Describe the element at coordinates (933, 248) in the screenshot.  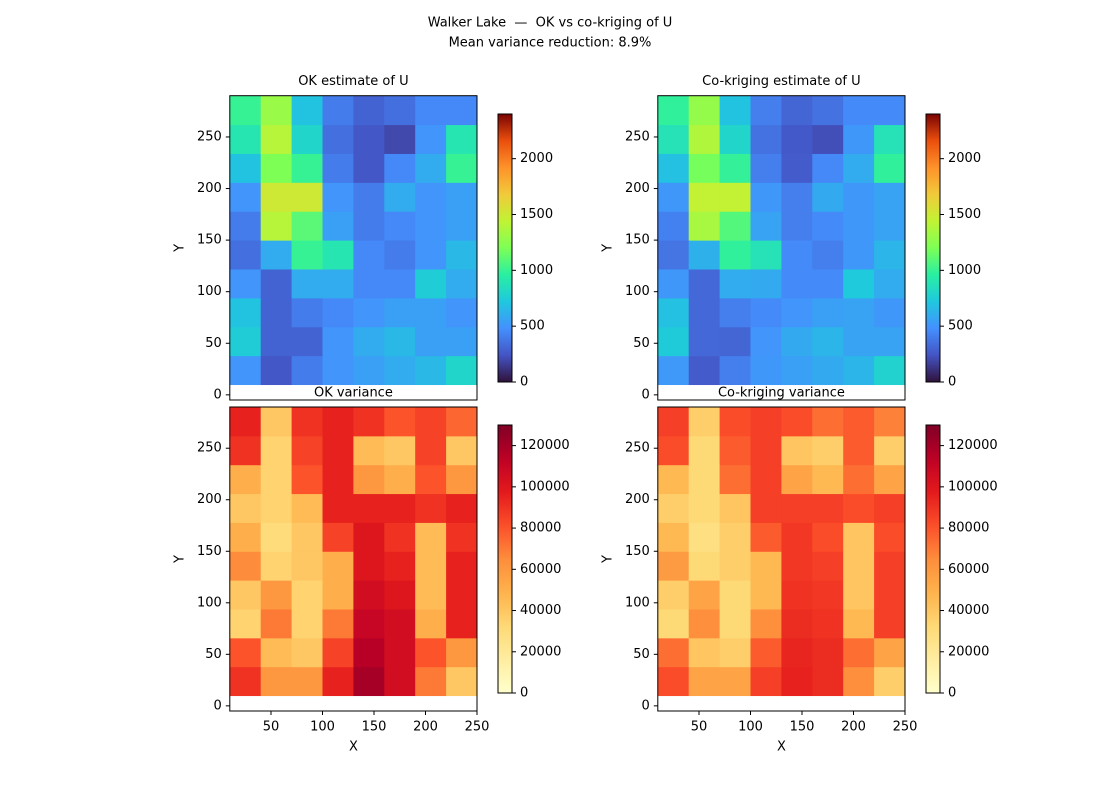
I see `colorbar` at that location.